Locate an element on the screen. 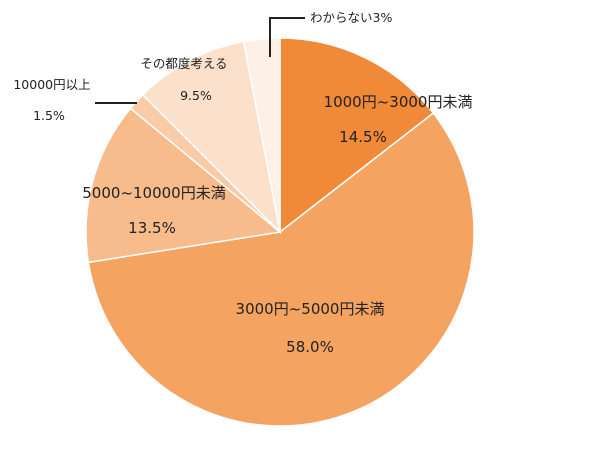 The height and width of the screenshot is (465, 590). slice-label-wakaranai: わからない3% is located at coordinates (351, 17).